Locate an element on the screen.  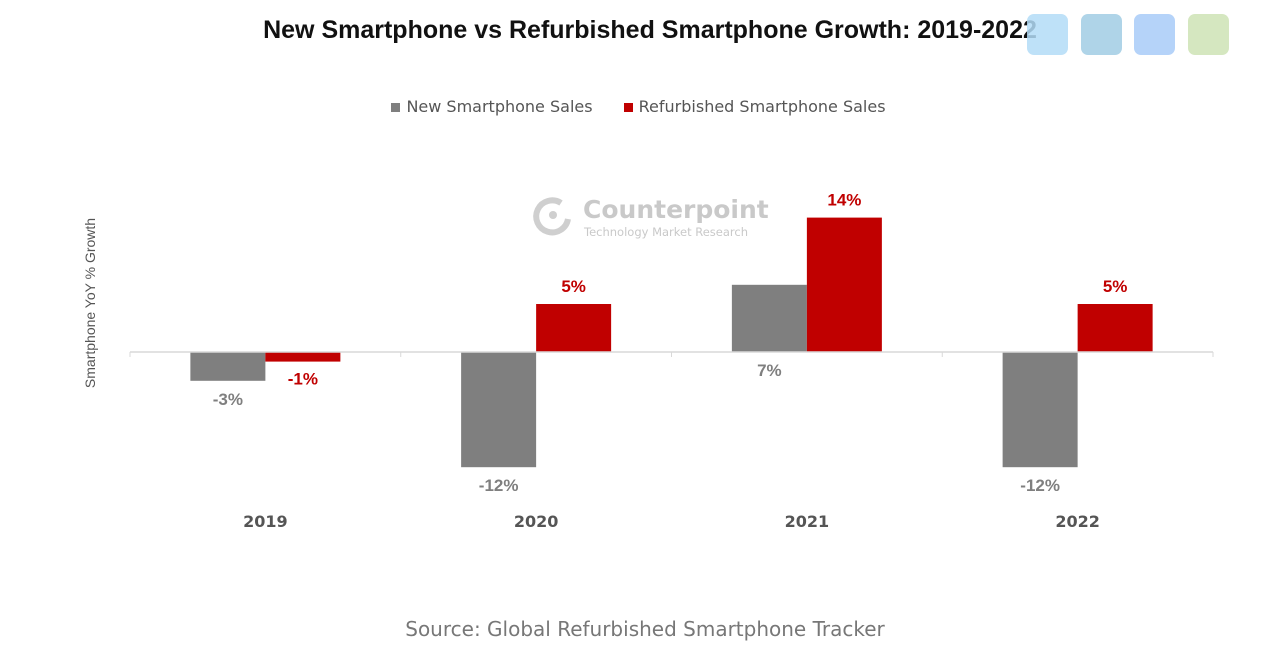
bar-new-2022 is located at coordinates (1040, 410).